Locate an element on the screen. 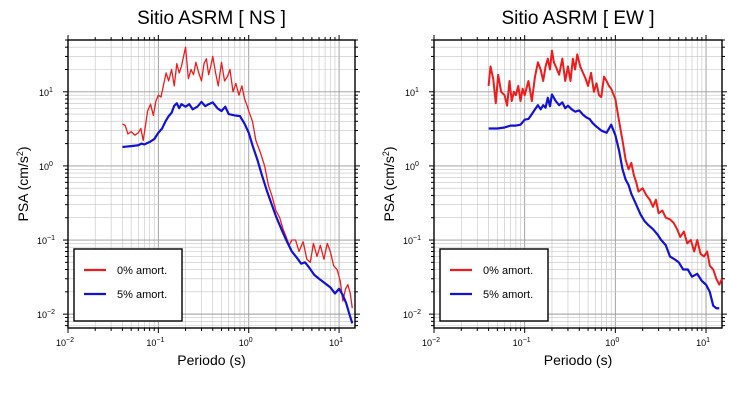 The image size is (730, 405). chart-title: Sitio ASRM [ EW ] is located at coordinates (577, 18).